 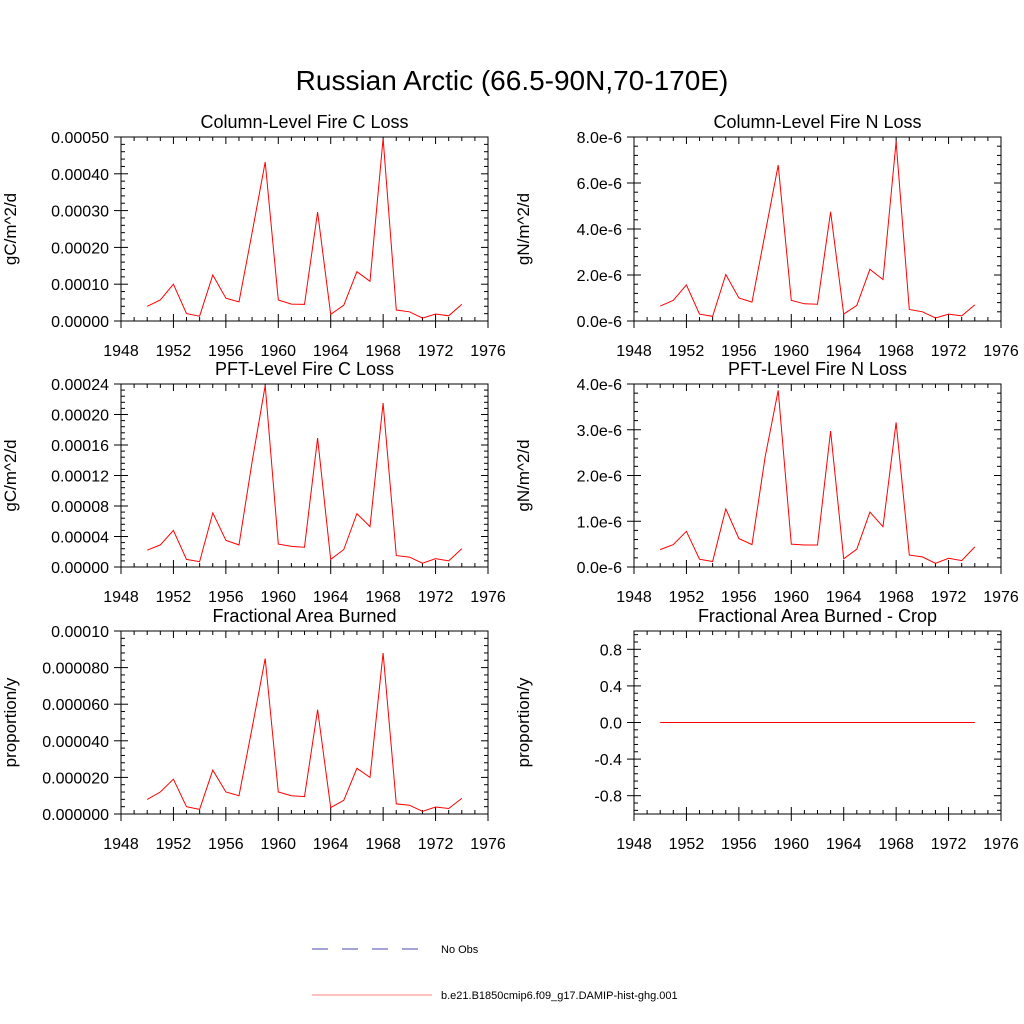 What do you see at coordinates (80, 446) in the screenshot?
I see `y-tick-label: 0.00016` at bounding box center [80, 446].